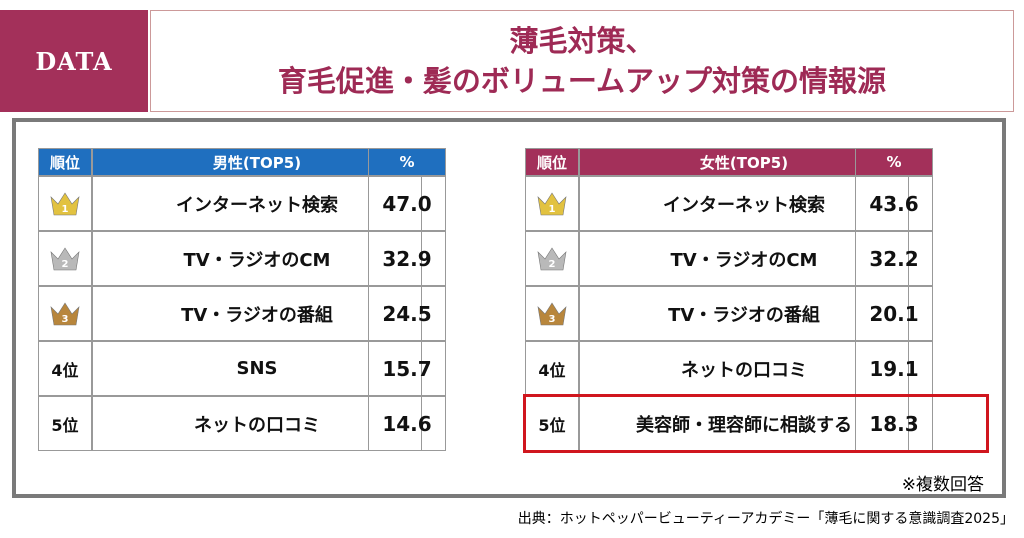 The height and width of the screenshot is (538, 1024). Describe the element at coordinates (407, 368) in the screenshot. I see `value-cell: 15.7` at that location.